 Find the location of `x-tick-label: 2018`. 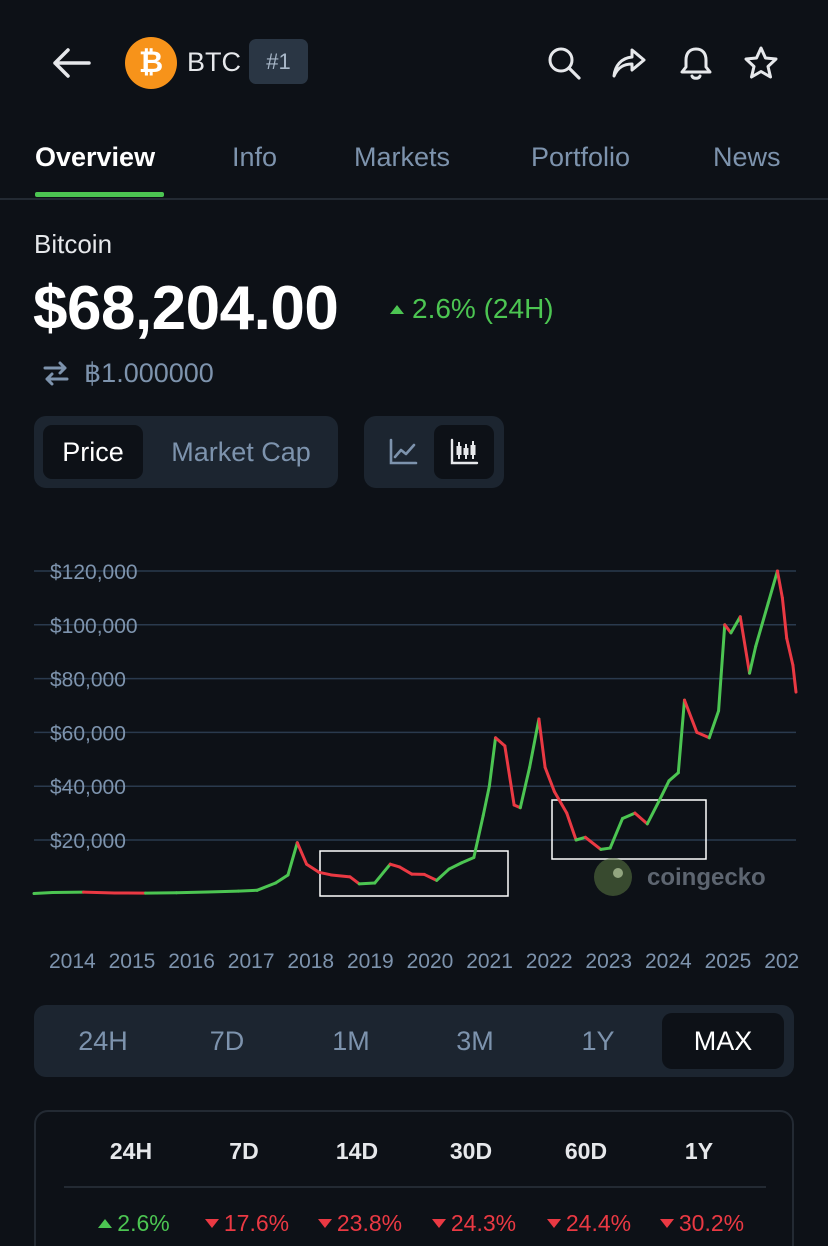

x-tick-label: 2018 is located at coordinates (310, 961).